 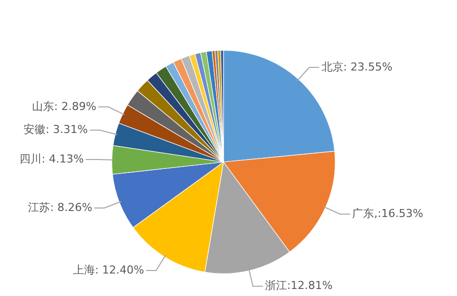 What do you see at coordinates (119, 269) in the screenshot?
I see `data-label: : 12.40%` at bounding box center [119, 269].